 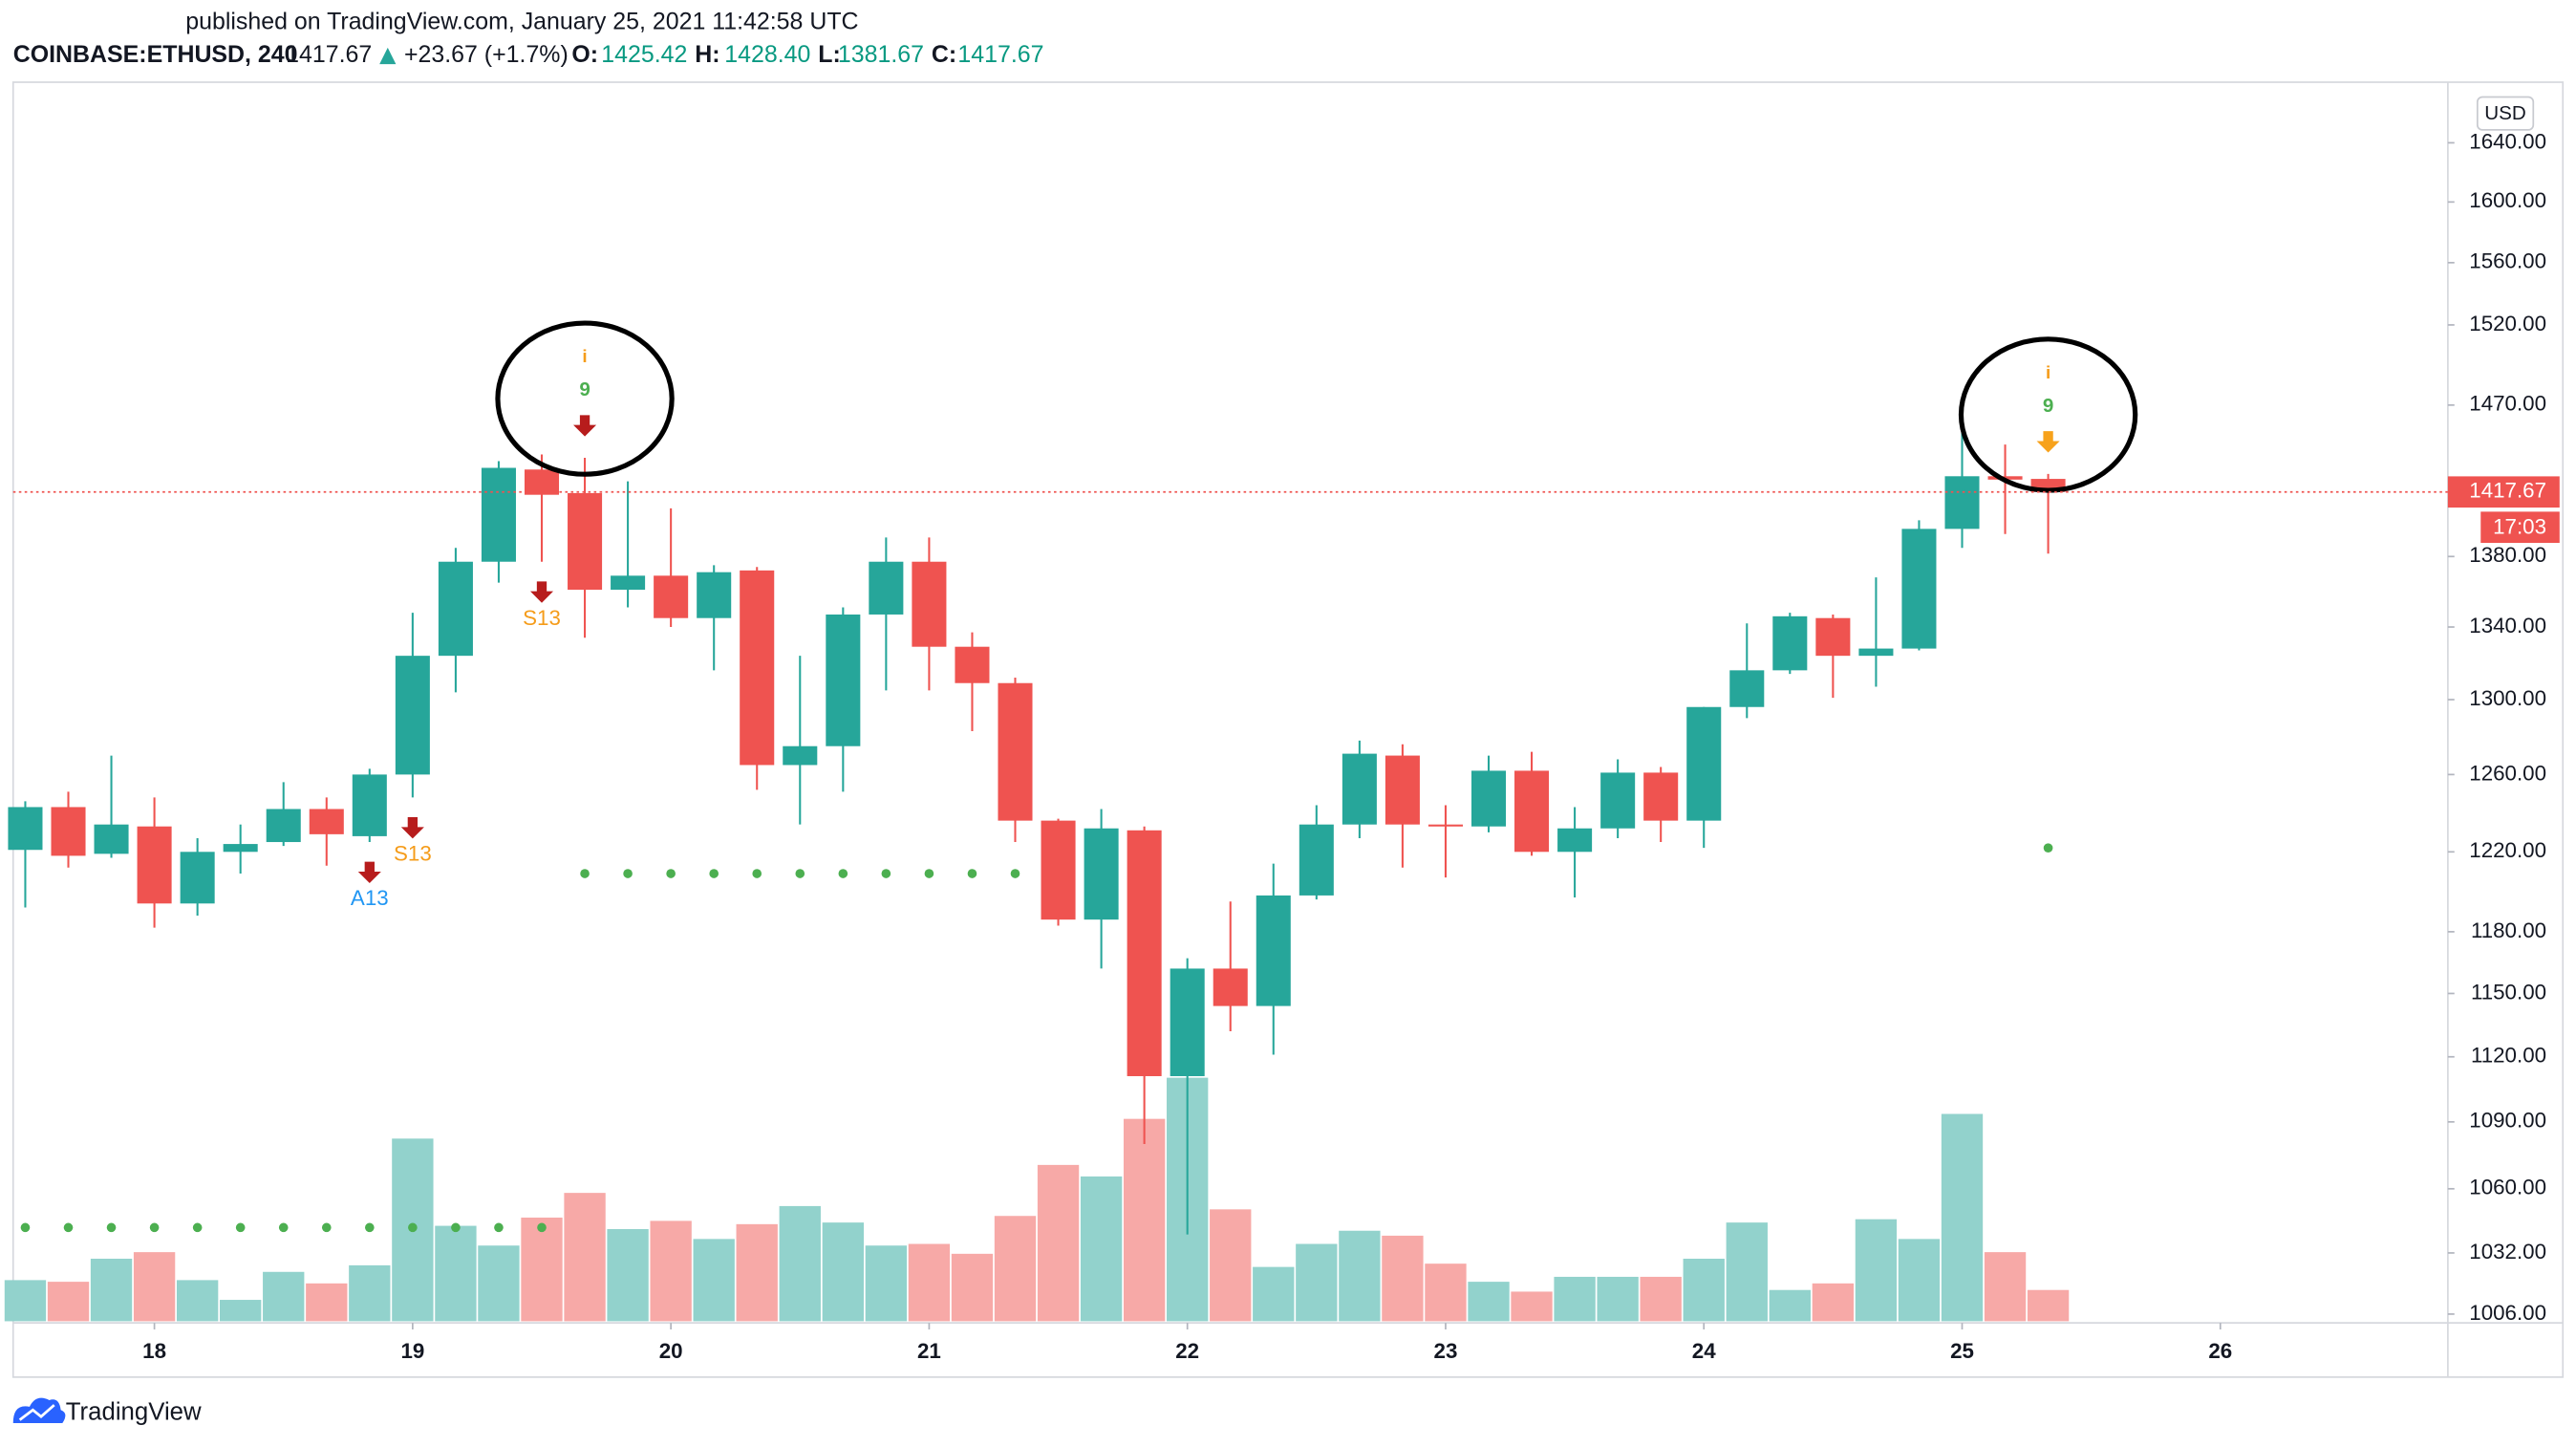 I want to click on logo-icon, so click(x=39, y=1410).